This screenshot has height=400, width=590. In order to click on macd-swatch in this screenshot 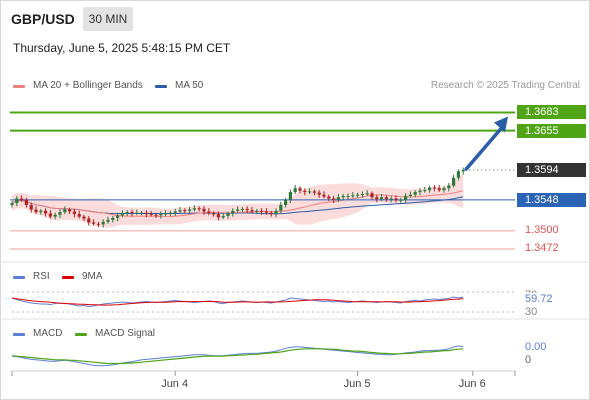, I will do `click(19, 334)`.